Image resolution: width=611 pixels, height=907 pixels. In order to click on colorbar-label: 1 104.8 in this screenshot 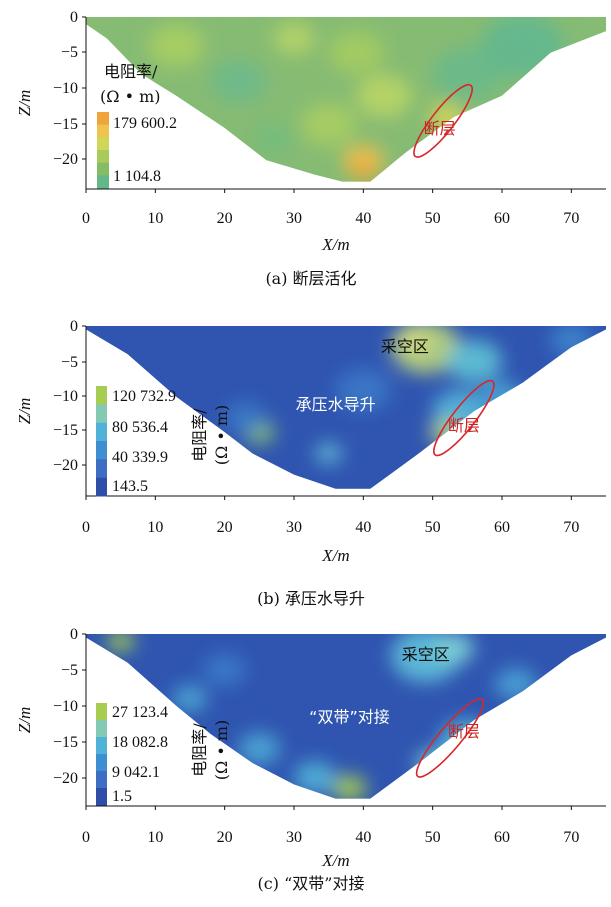, I will do `click(137, 176)`.